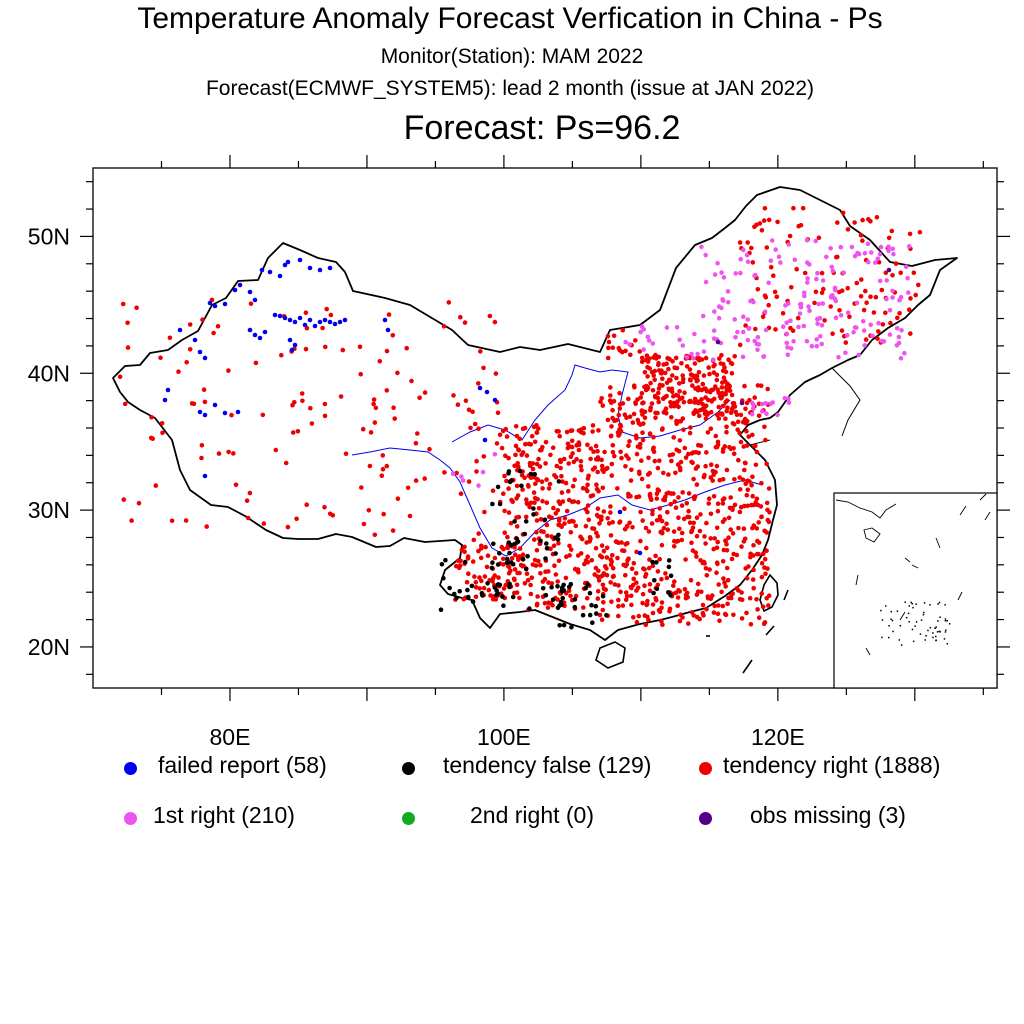 Image resolution: width=1024 pixels, height=1024 pixels. What do you see at coordinates (504, 737) in the screenshot?
I see `x-tick-label: 100E` at bounding box center [504, 737].